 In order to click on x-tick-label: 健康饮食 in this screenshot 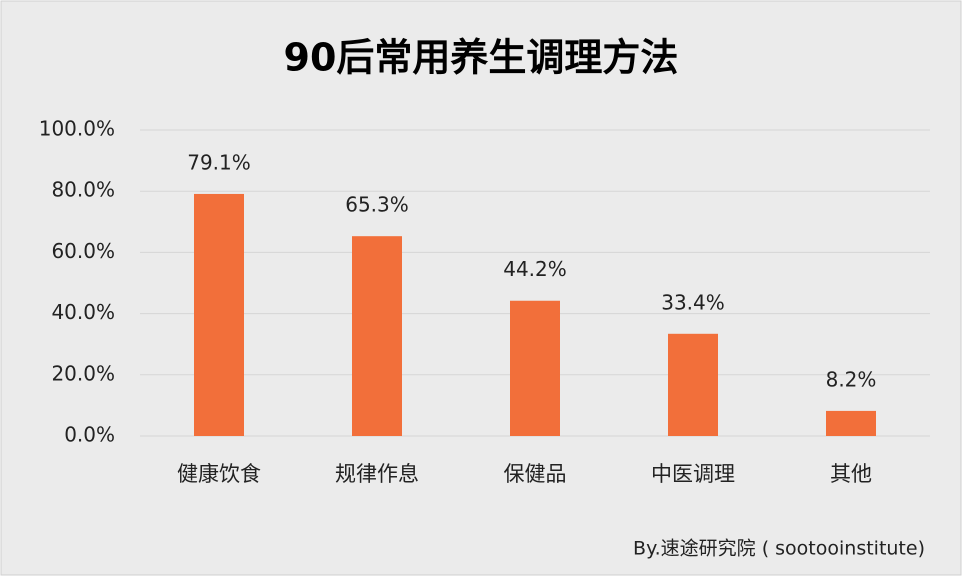, I will do `click(219, 474)`.